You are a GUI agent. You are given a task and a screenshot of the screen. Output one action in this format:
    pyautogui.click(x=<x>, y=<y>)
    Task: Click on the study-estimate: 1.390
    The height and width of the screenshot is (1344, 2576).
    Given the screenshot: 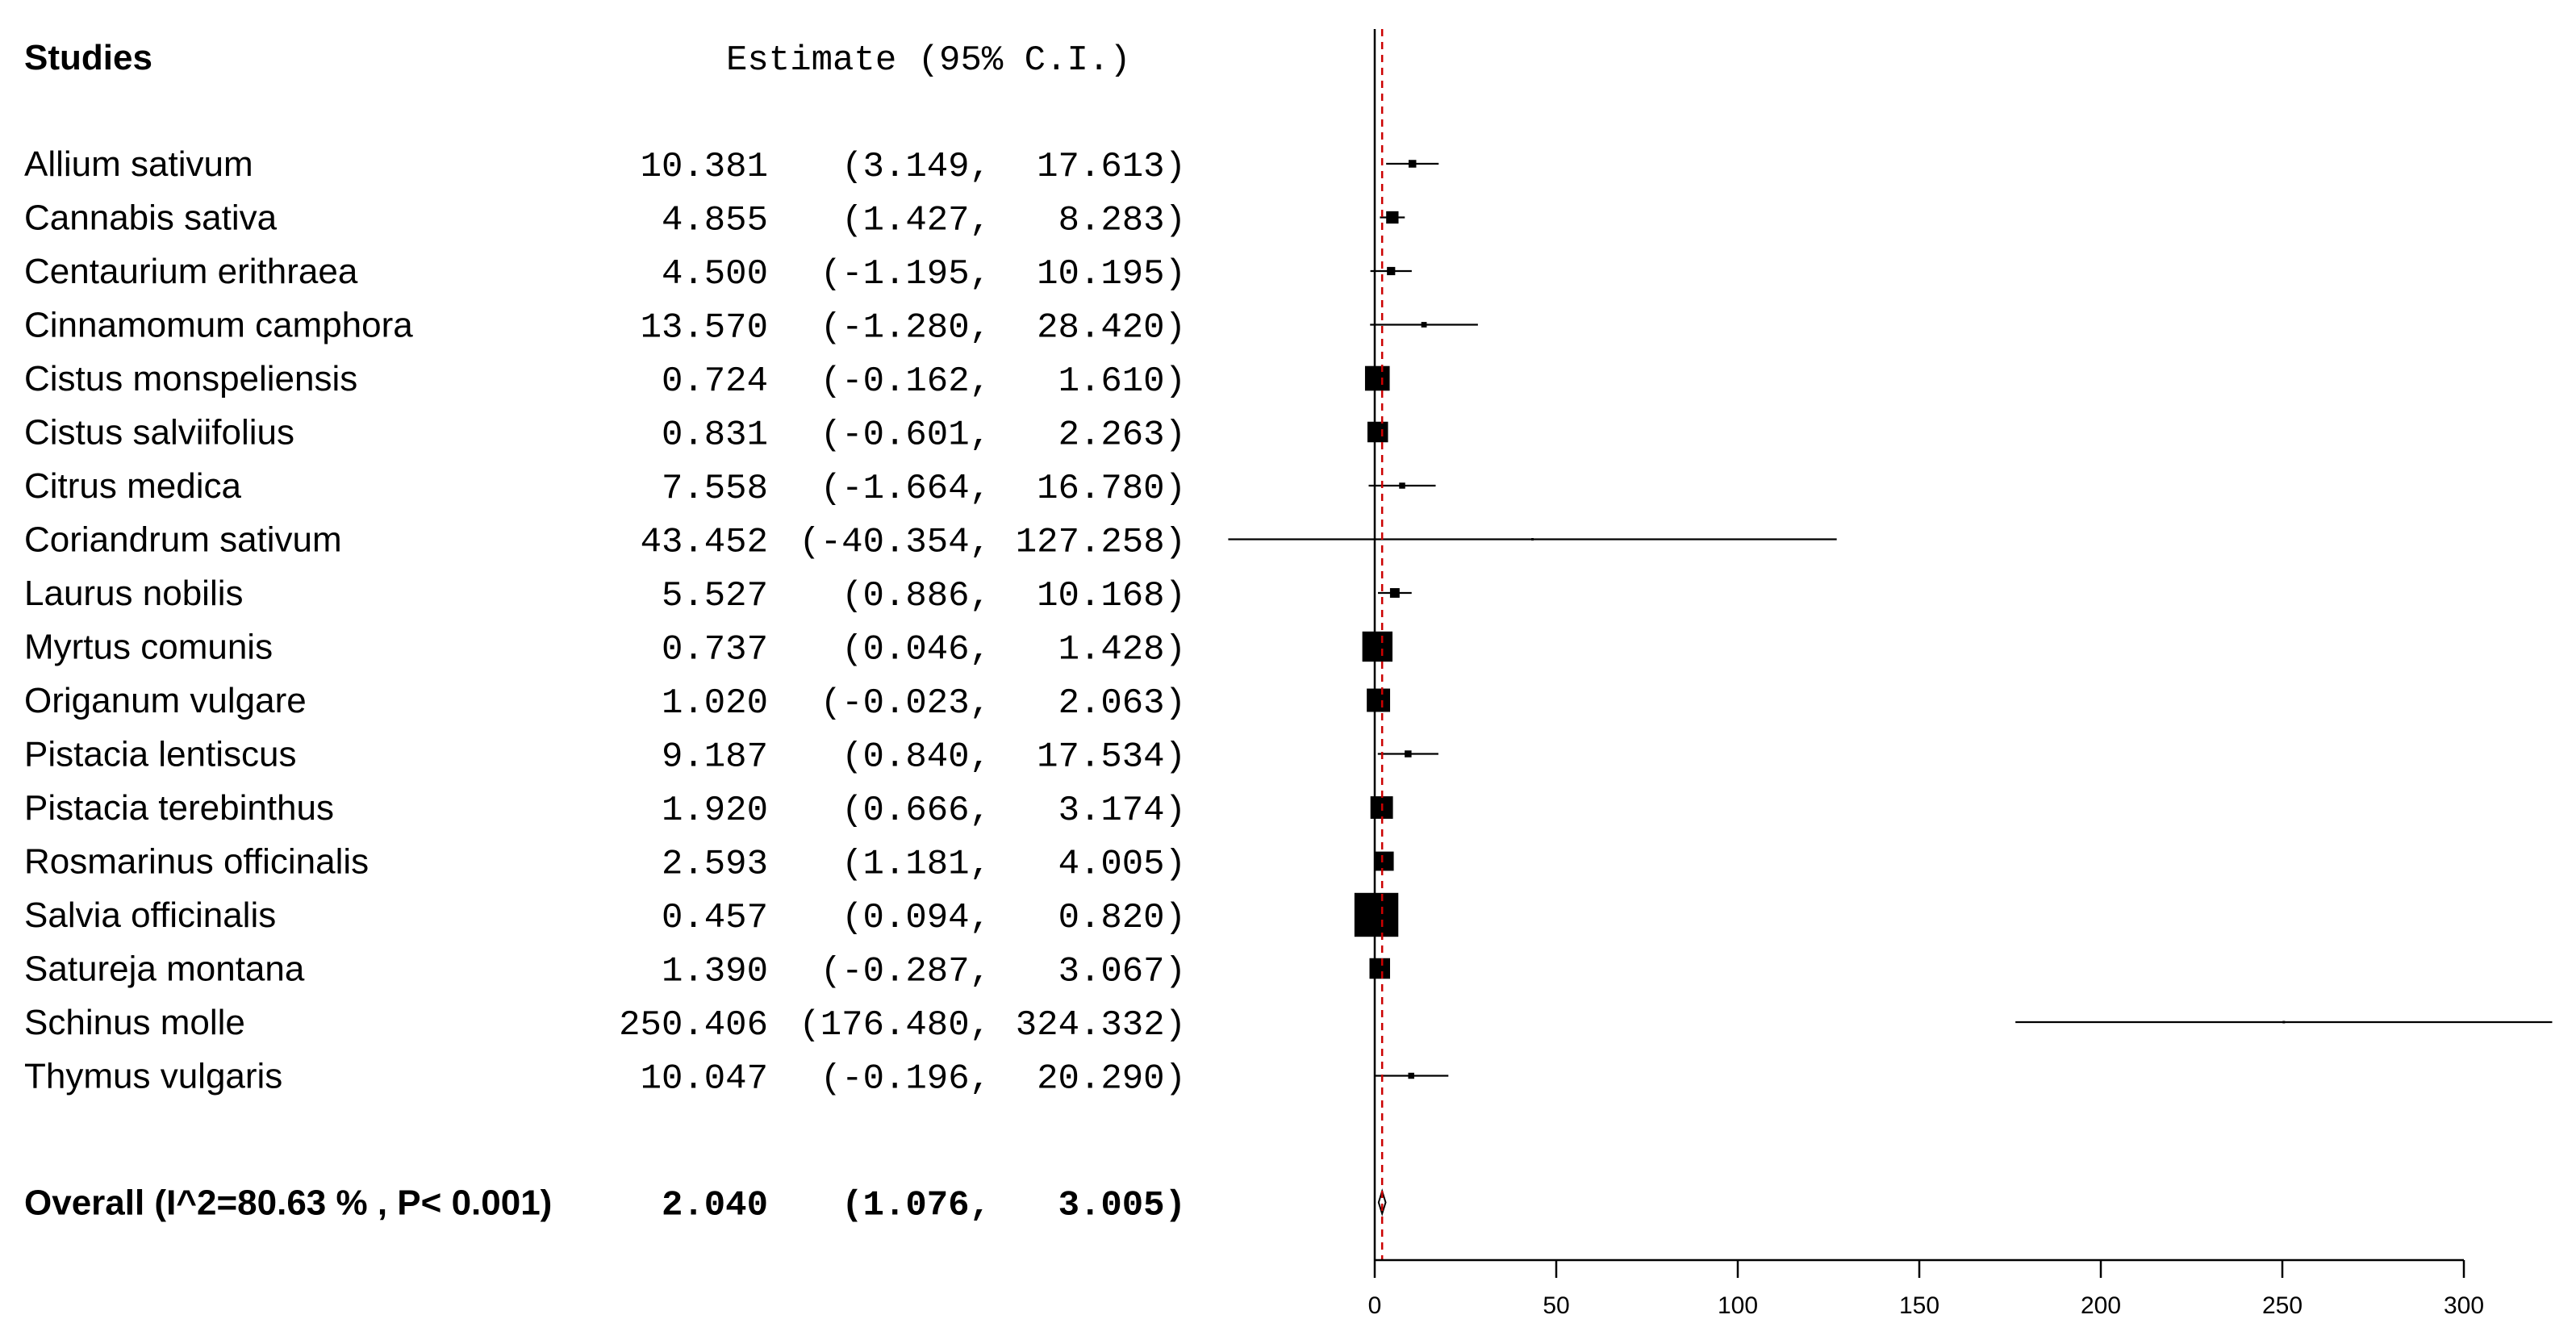 What is the action you would take?
    pyautogui.click(x=715, y=972)
    